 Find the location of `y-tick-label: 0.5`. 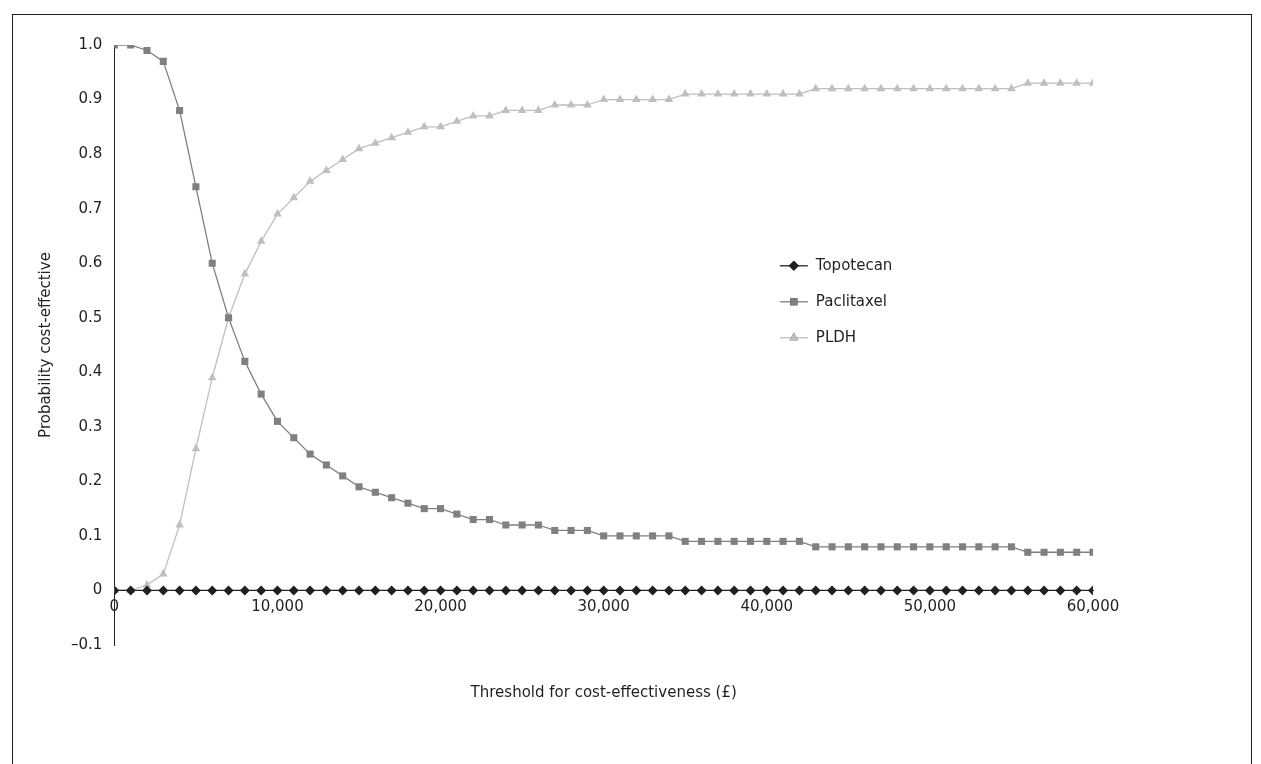

y-tick-label: 0.5 is located at coordinates (90, 316).